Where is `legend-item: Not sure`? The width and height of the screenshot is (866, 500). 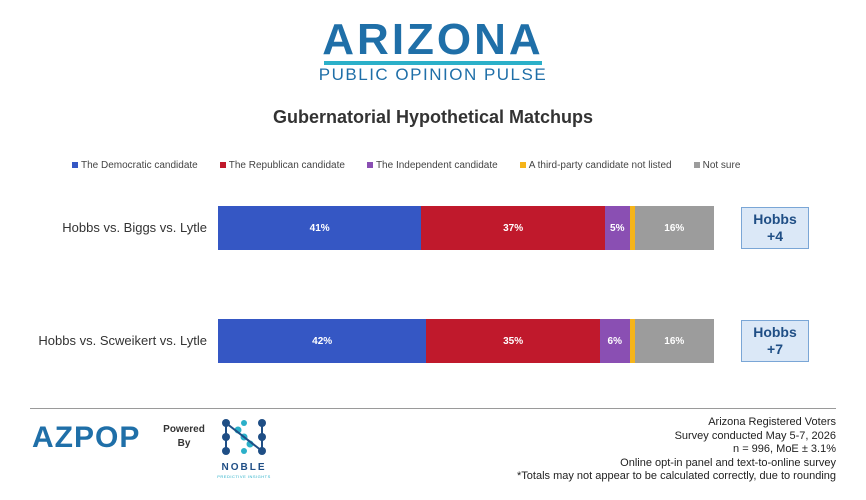
legend-item: Not sure is located at coordinates (717, 165).